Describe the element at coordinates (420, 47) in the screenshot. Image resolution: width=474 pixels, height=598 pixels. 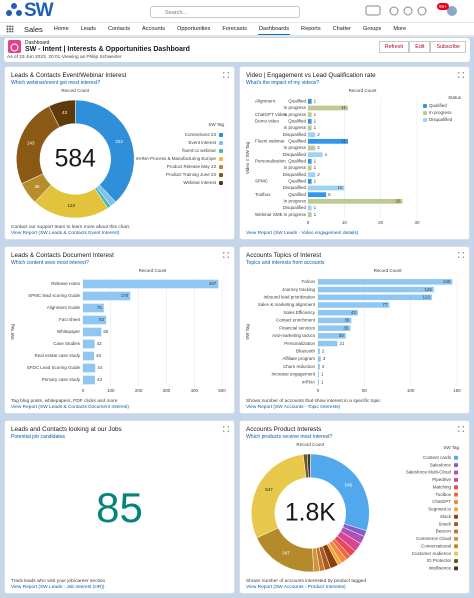
I see `button: Edit` at that location.